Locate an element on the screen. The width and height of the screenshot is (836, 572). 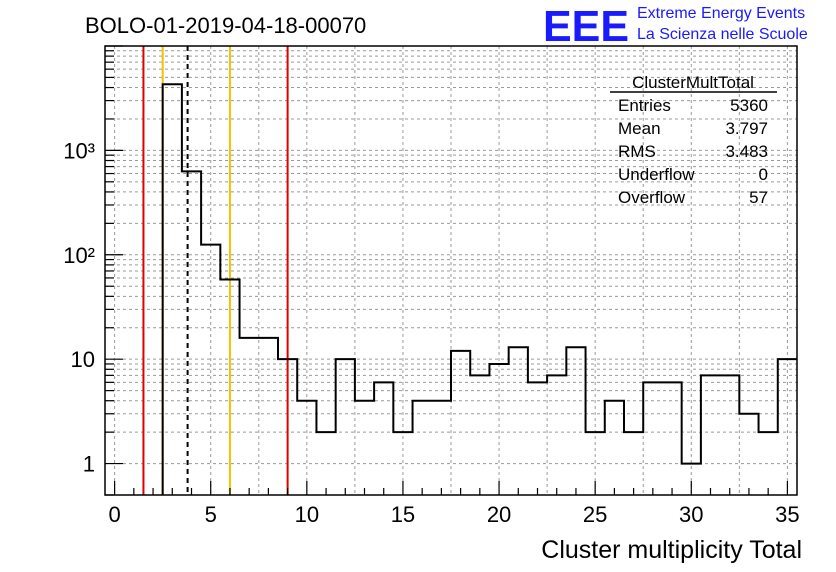
x-tick-label: 10 is located at coordinates (307, 514).